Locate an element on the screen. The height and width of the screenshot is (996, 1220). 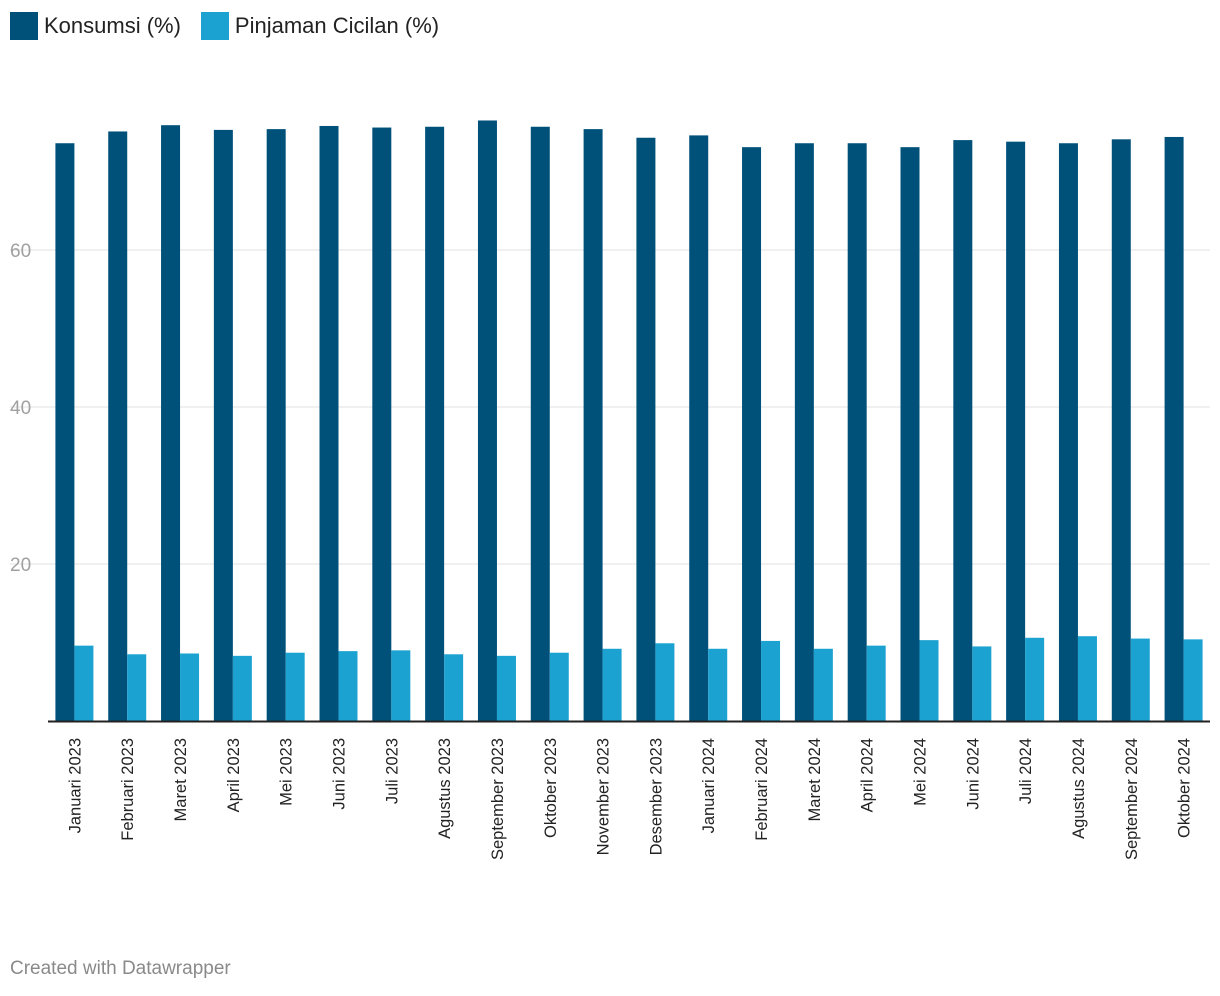
x-tick-label: April 2024 is located at coordinates (868, 775).